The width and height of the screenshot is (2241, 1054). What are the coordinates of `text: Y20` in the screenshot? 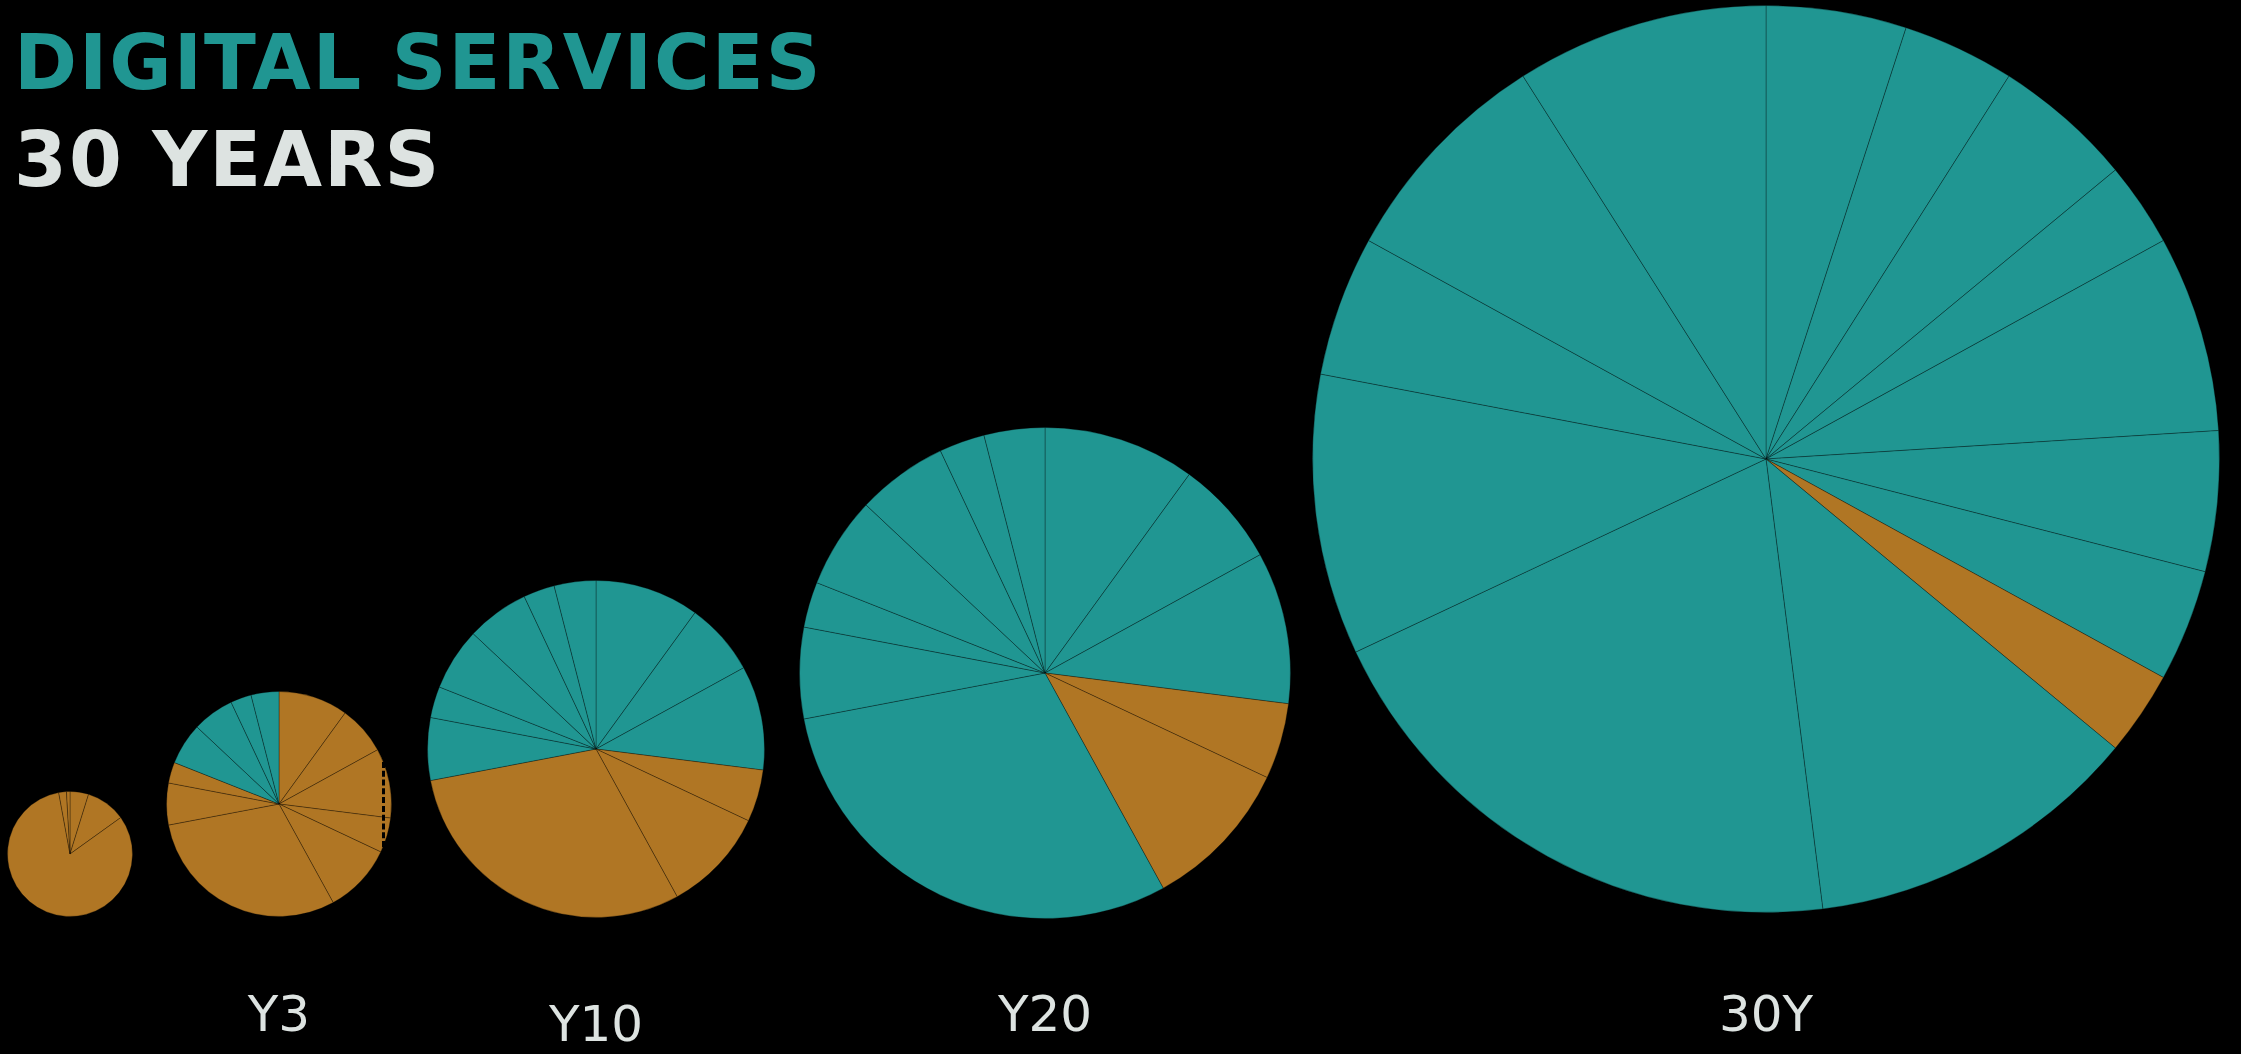 It's located at (1045, 1014).